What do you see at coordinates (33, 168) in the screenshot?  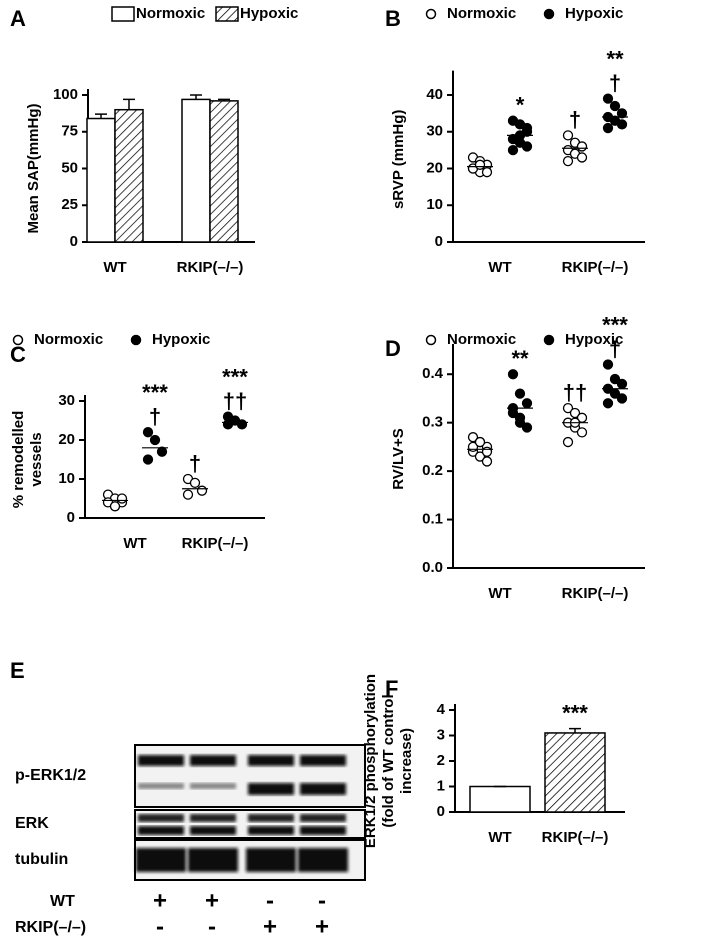 I see `y-axis-label: Mean SAP(mmHg)` at bounding box center [33, 168].